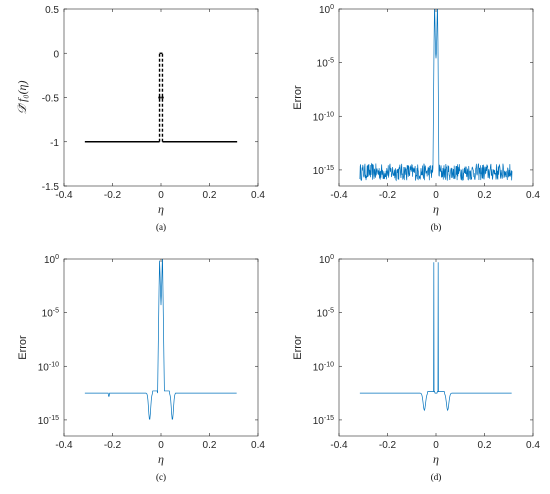 The image size is (550, 494). I want to click on y-tick-label: -0.5, so click(51, 99).